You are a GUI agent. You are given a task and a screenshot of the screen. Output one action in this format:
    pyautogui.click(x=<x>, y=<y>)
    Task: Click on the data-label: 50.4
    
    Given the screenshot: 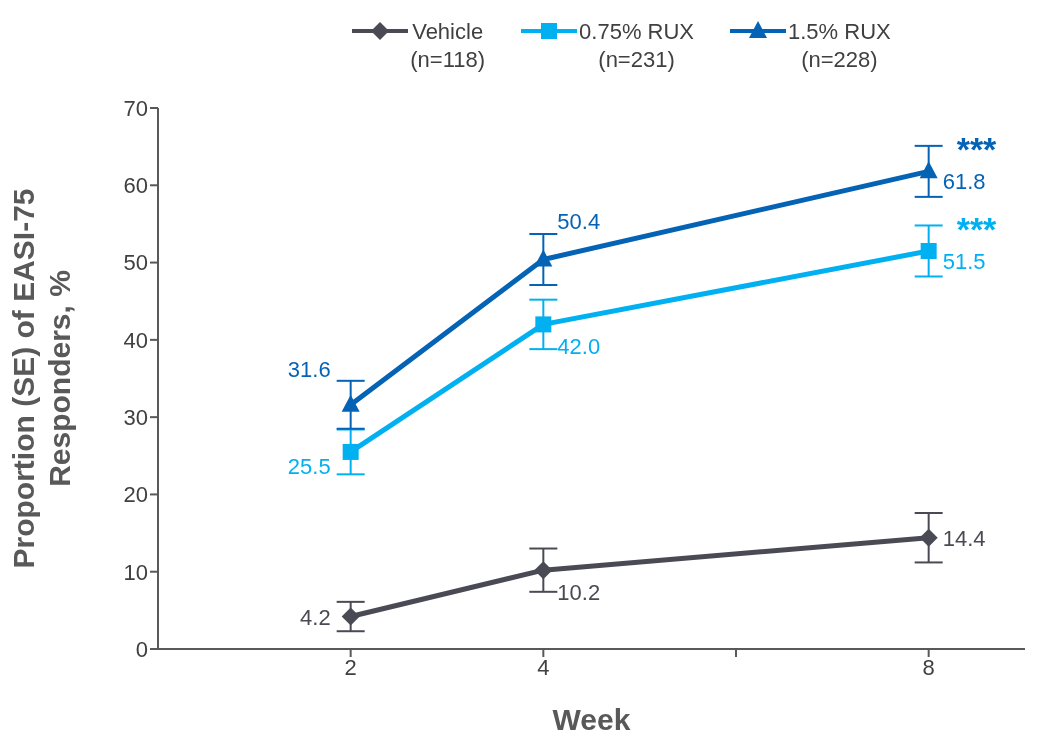 What is the action you would take?
    pyautogui.click(x=579, y=222)
    